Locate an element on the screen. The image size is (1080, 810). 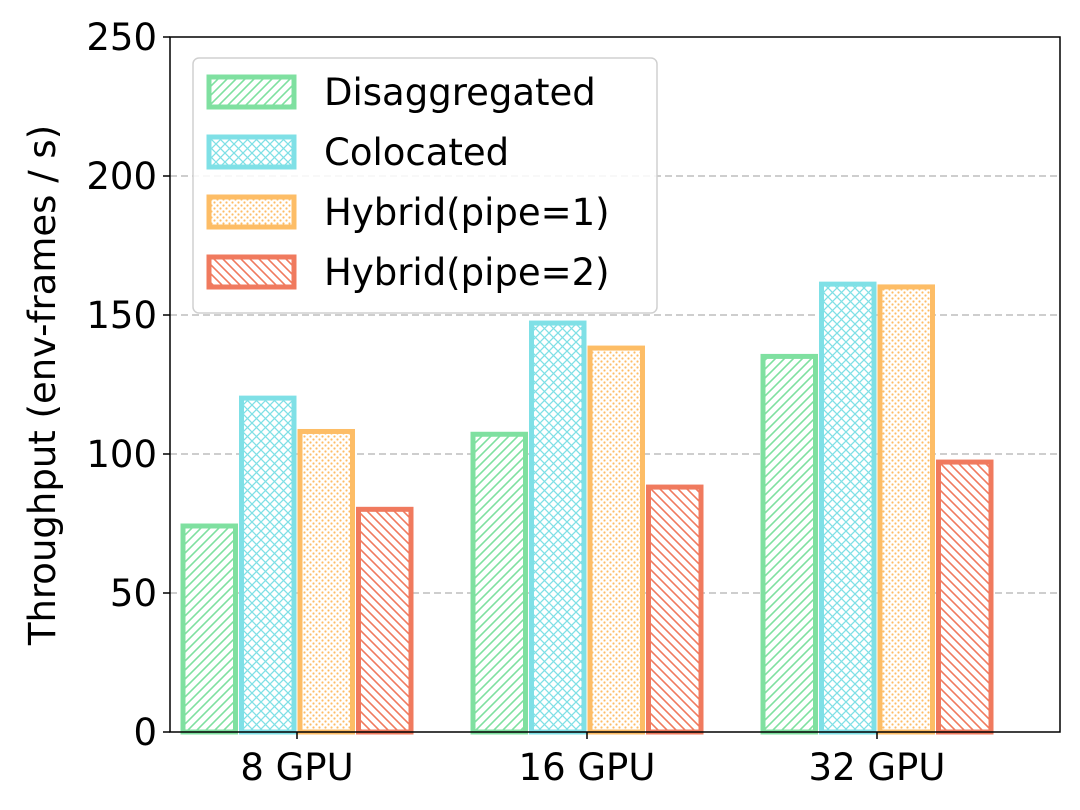
legend-label: Hybrid(pipe=2) is located at coordinates (467, 272).